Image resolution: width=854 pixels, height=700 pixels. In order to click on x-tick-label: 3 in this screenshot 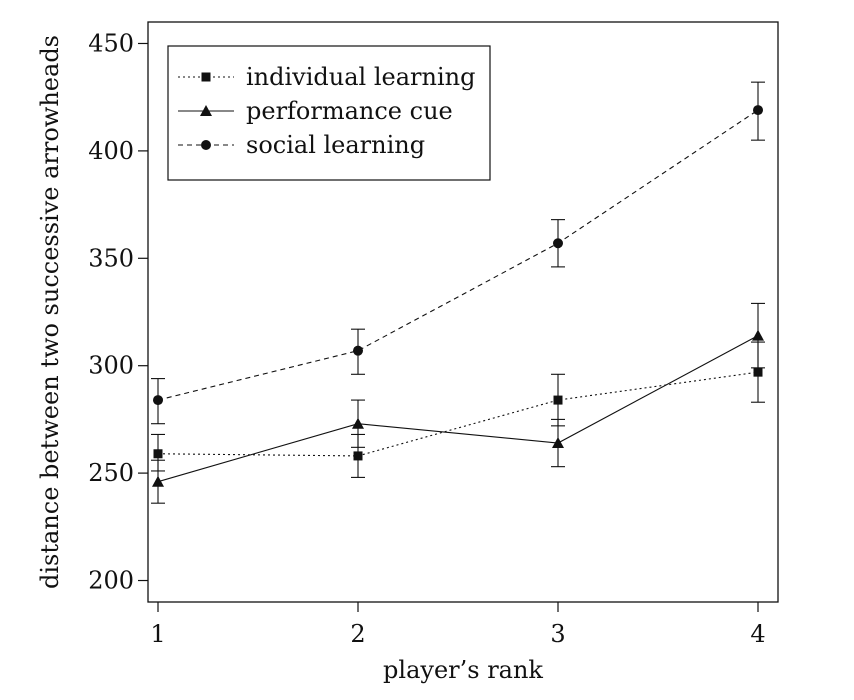, I will do `click(557, 634)`.